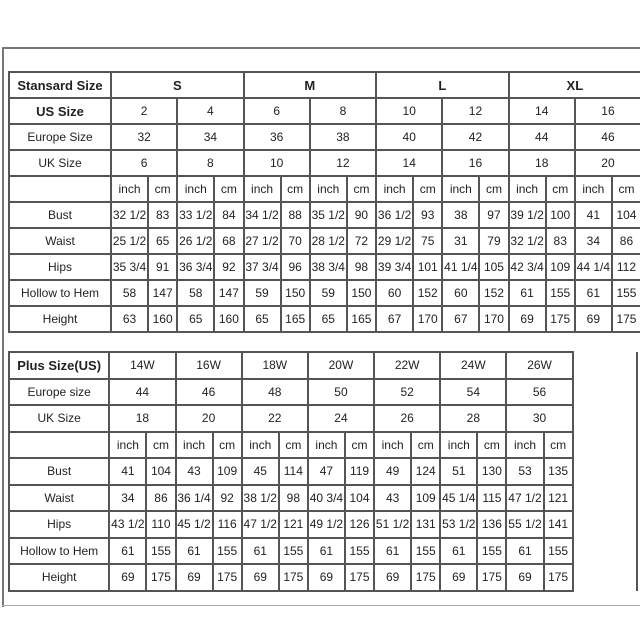  Describe the element at coordinates (625, 267) in the screenshot. I see `measurement-cell: 112` at that location.